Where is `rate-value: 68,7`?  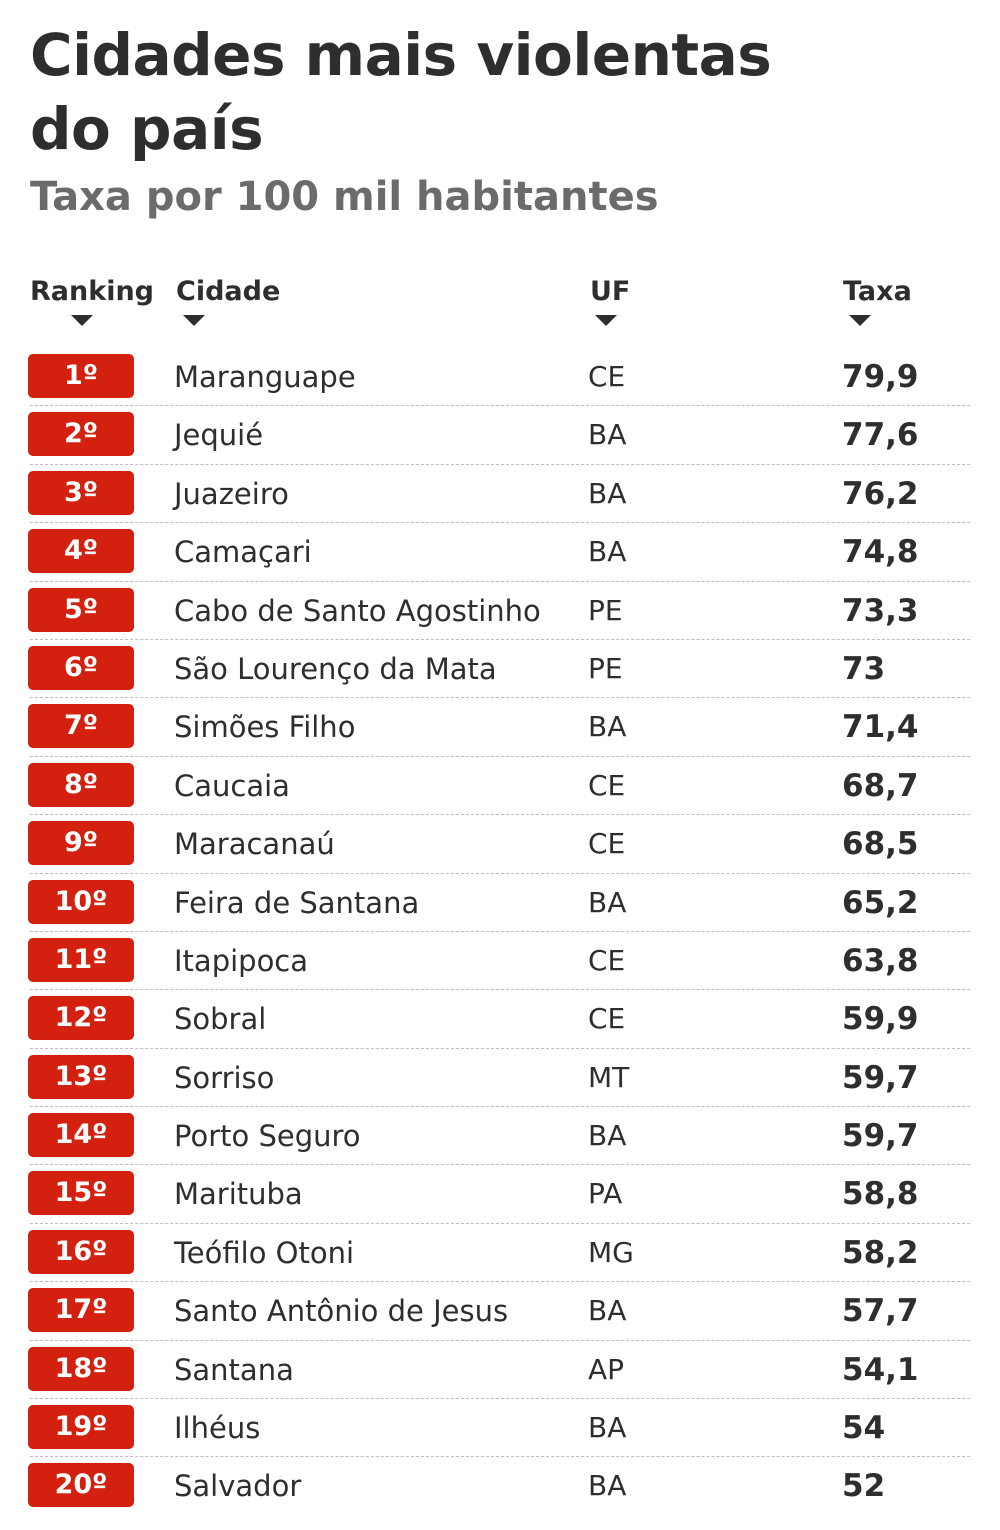
rate-value: 68,7 is located at coordinates (880, 785).